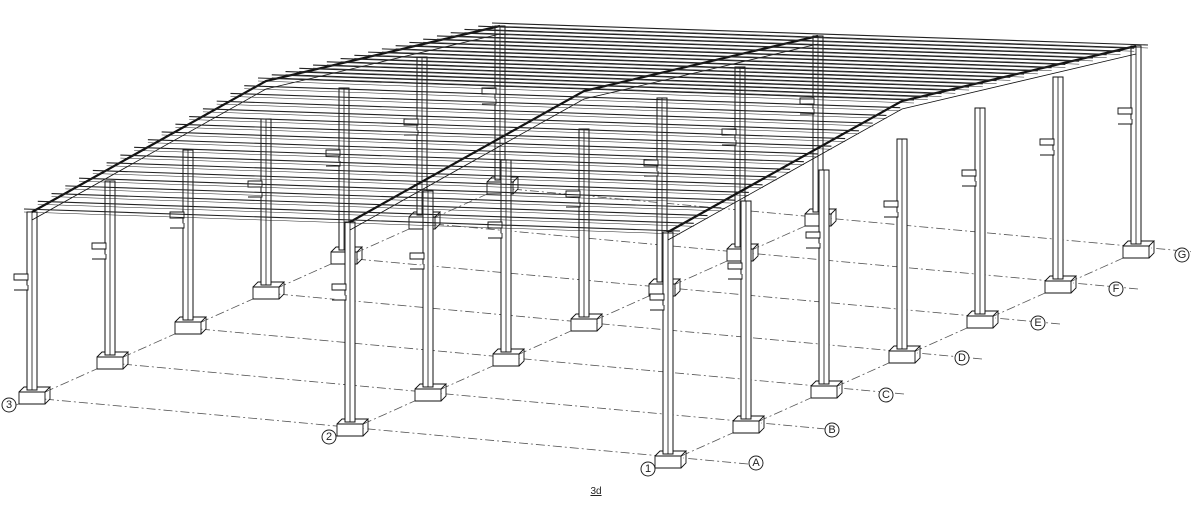  I want to click on grid-bubble-e-label: E, so click(1037, 323).